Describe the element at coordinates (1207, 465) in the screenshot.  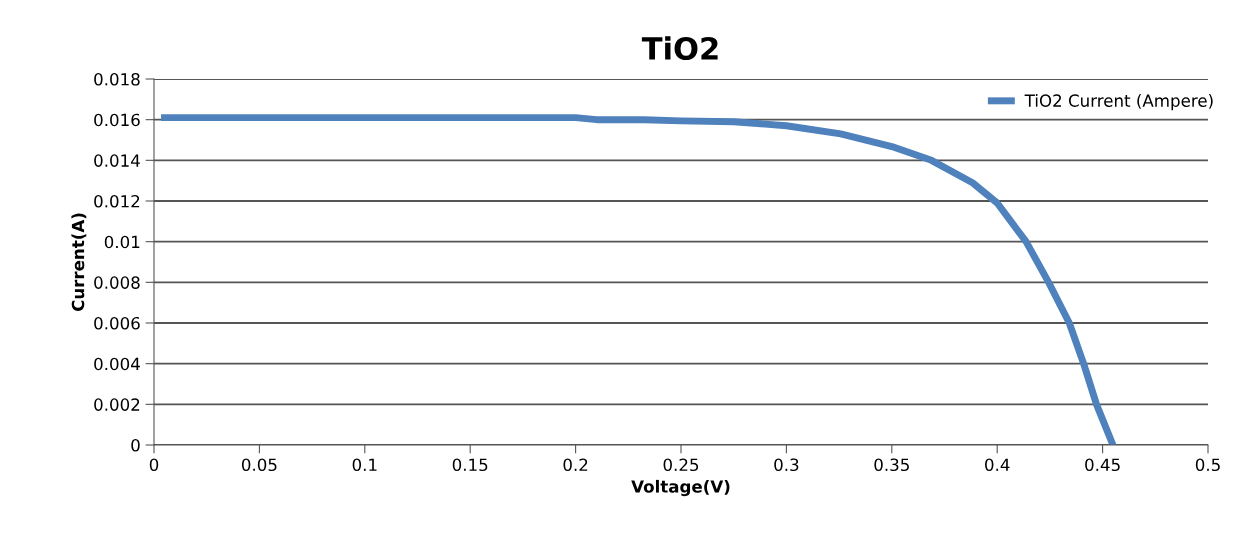
I see `x-tick-label: 0.5` at that location.